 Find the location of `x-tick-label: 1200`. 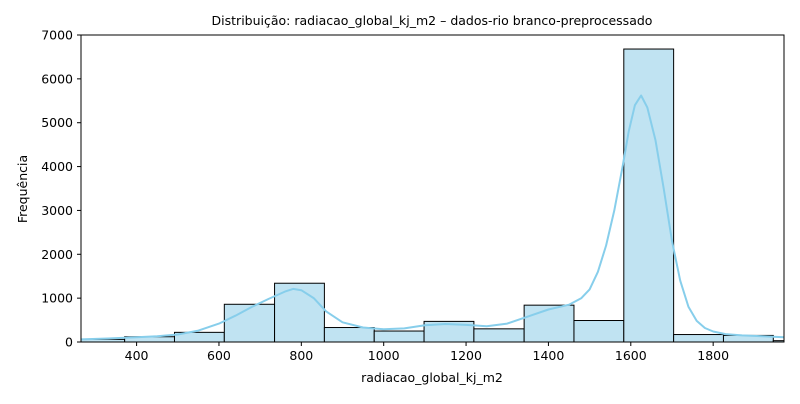

x-tick-label: 1200 is located at coordinates (466, 355).